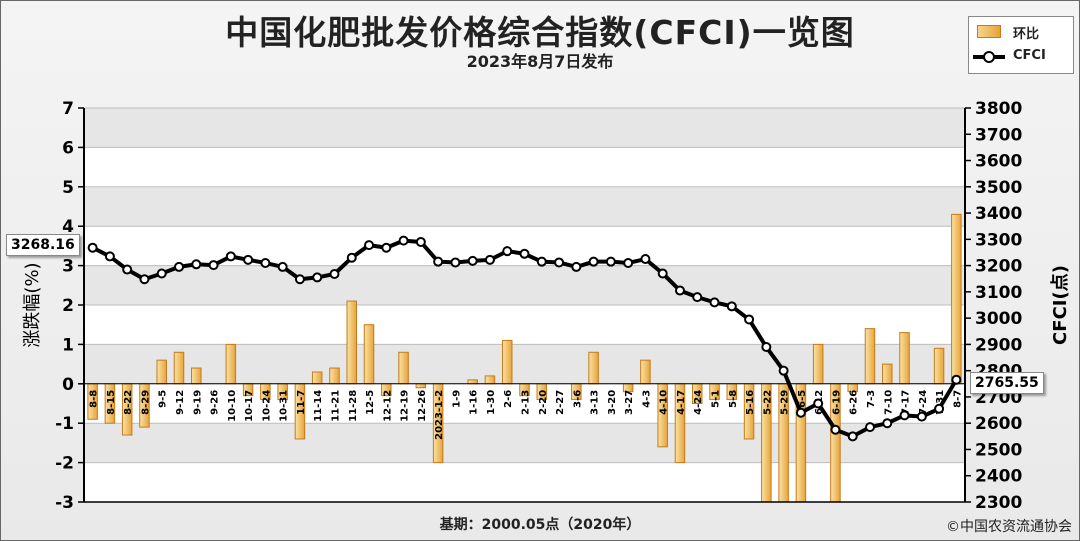  What do you see at coordinates (998, 214) in the screenshot?
I see `right-tick-label: 3400` at bounding box center [998, 214].